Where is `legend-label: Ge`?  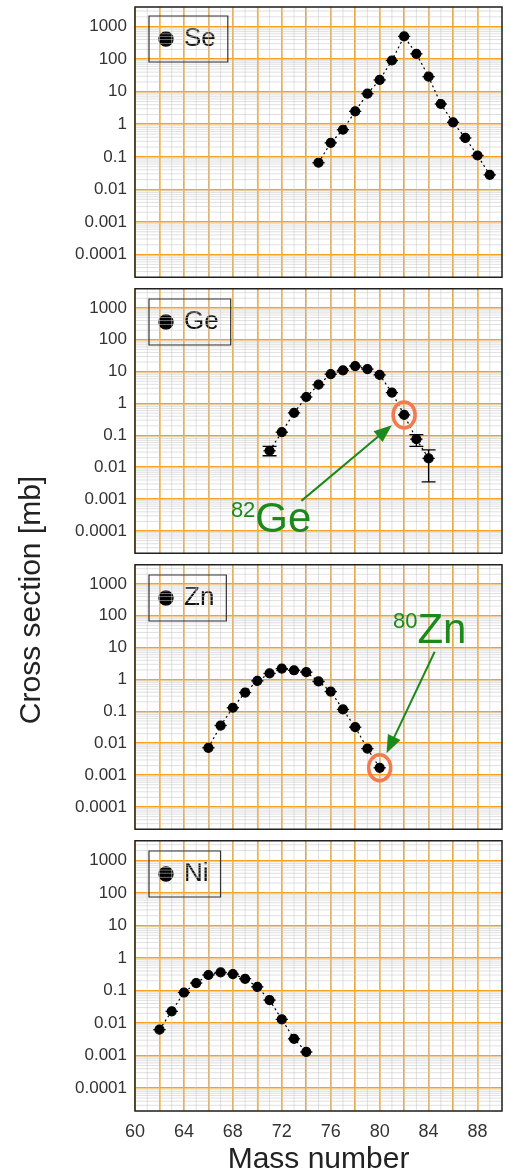 legend-label: Ge is located at coordinates (201, 320).